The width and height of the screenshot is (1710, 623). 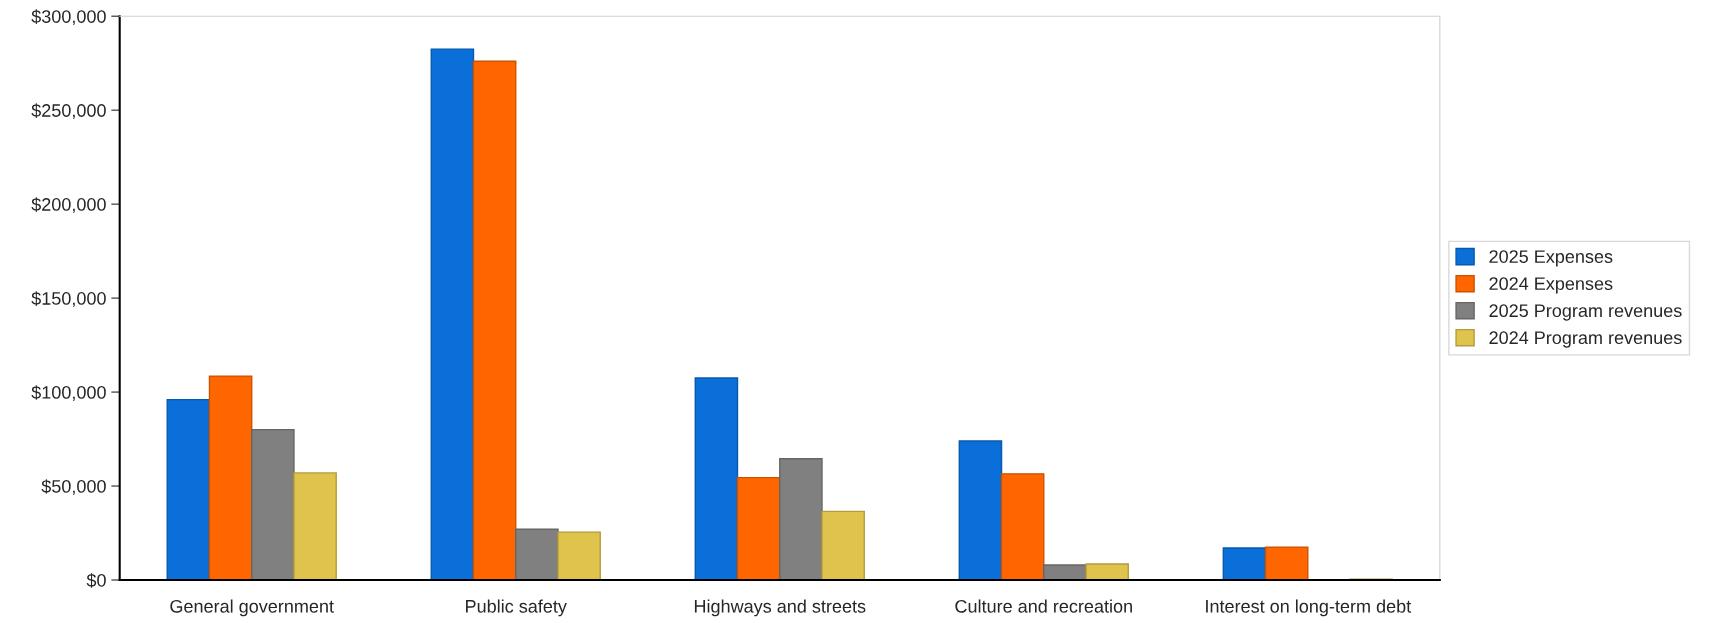 What do you see at coordinates (1551, 258) in the screenshot?
I see `legend-label: 2025 Expenses` at bounding box center [1551, 258].